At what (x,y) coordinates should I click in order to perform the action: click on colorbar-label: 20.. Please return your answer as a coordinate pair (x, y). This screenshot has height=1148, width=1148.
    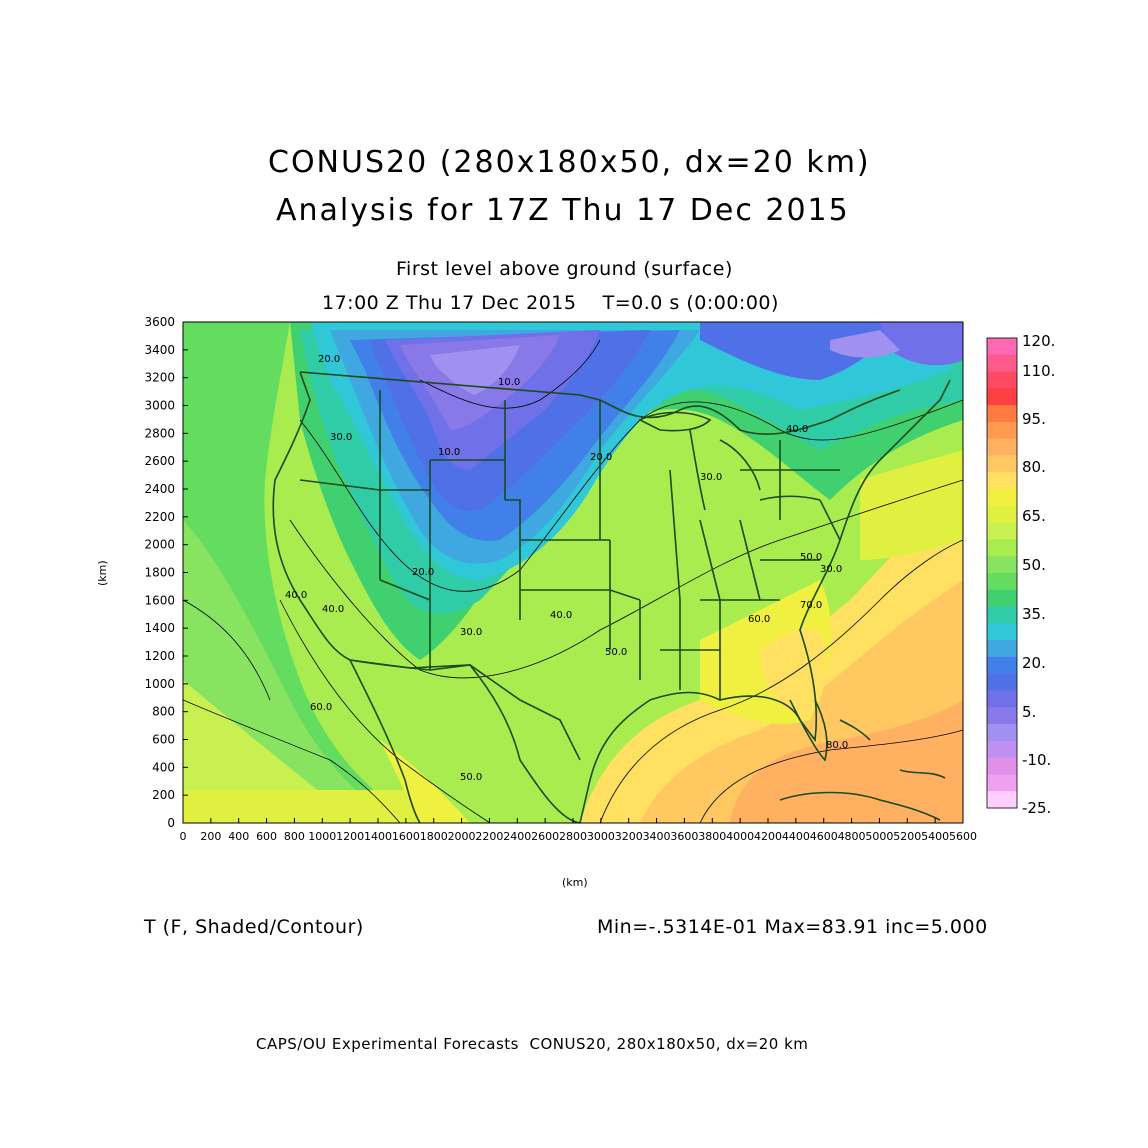
    Looking at the image, I should click on (1034, 663).